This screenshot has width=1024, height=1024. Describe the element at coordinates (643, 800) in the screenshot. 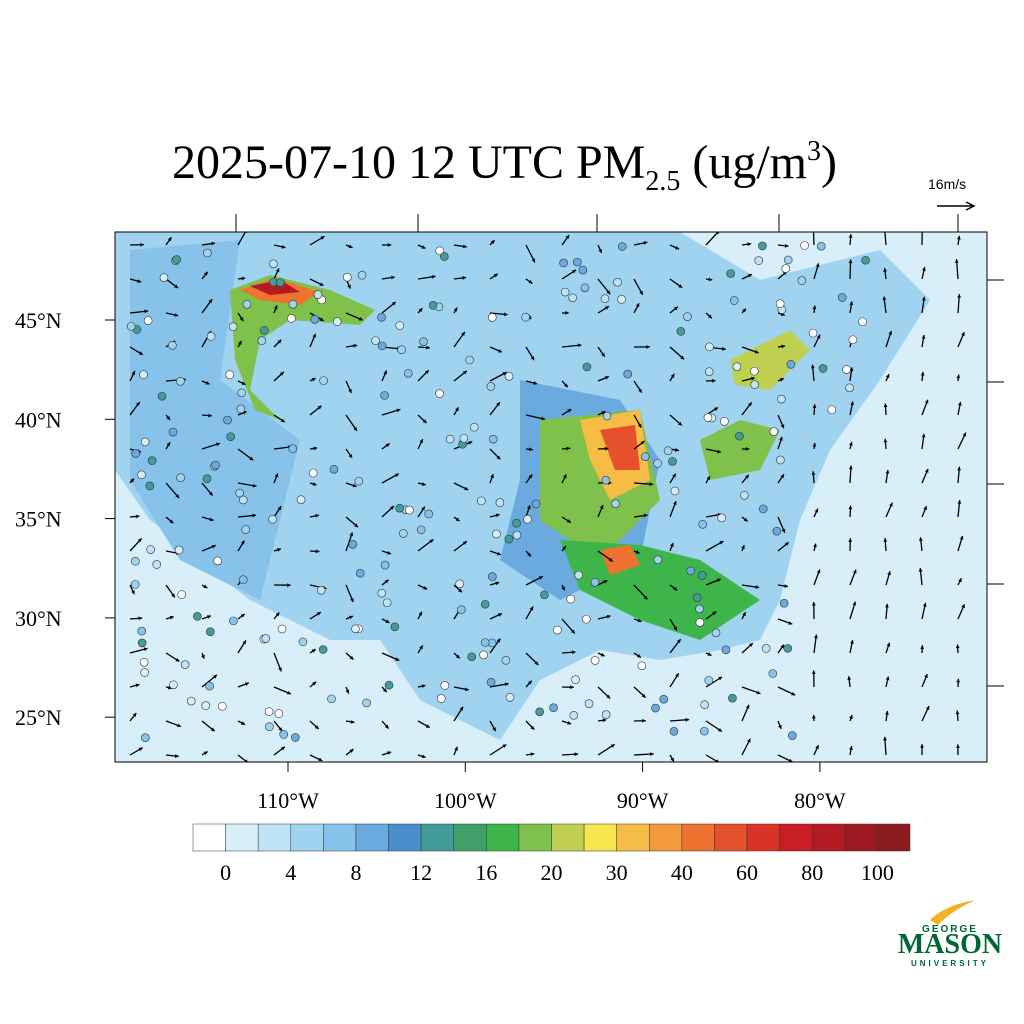

I see `lon-label: 90°W` at that location.